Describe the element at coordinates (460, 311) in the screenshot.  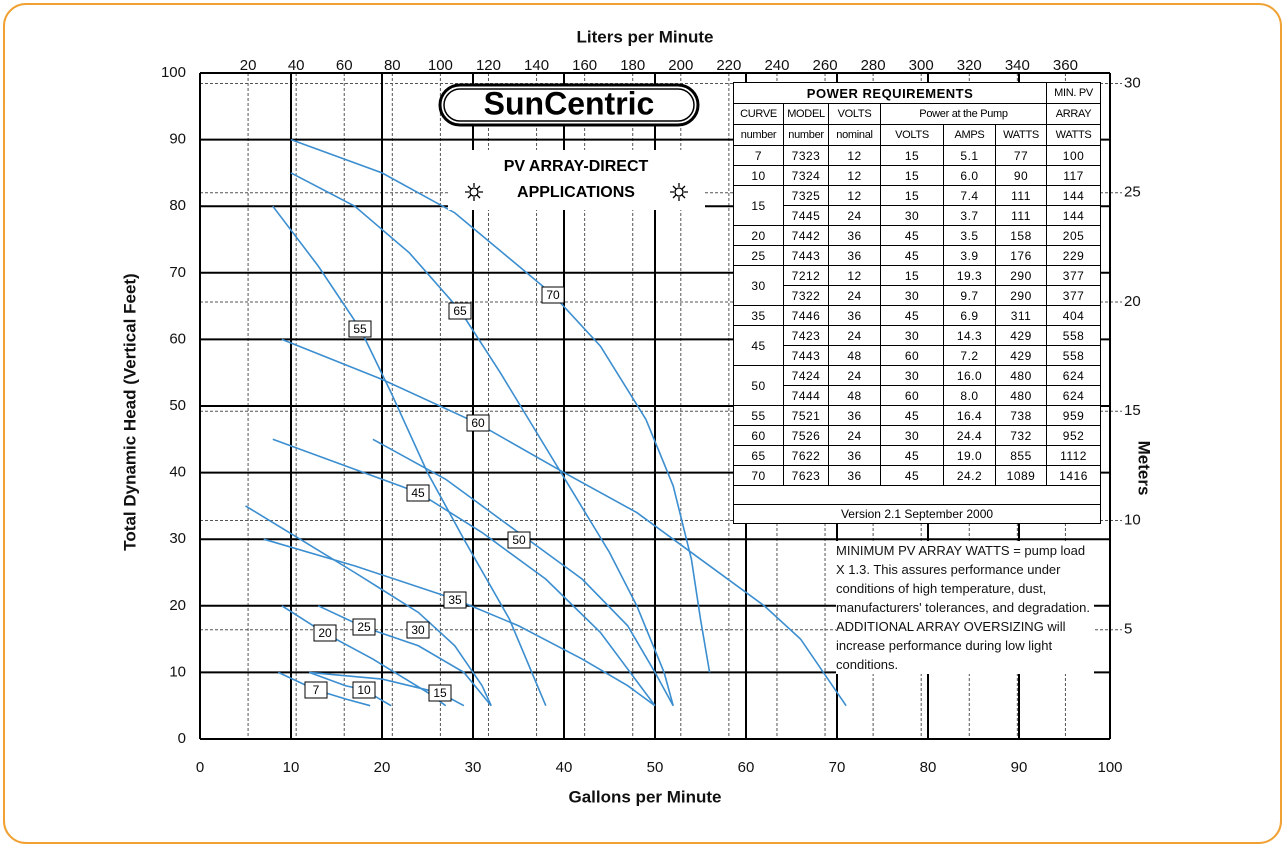
I see `curve-label: 65` at that location.